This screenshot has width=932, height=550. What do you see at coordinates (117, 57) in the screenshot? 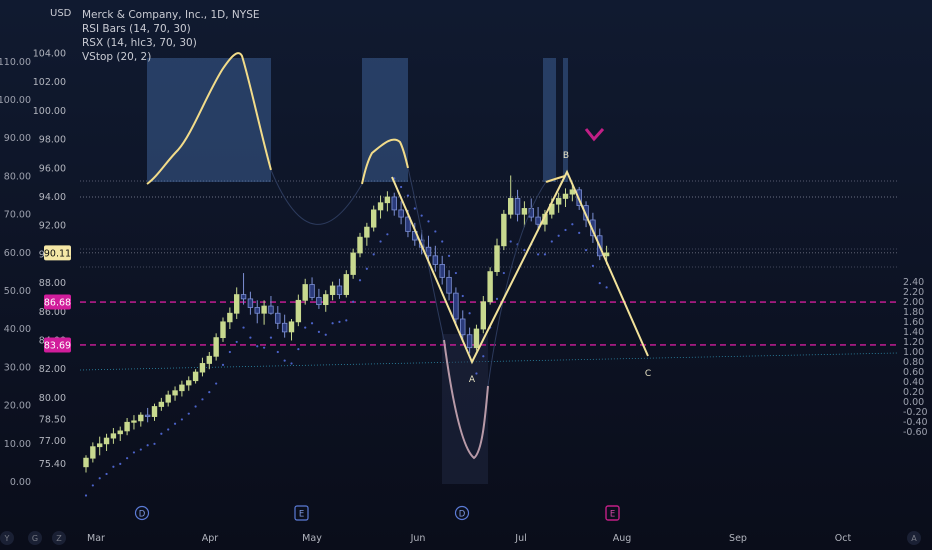
I see `indicator-vstop: VStop (20, 2)` at bounding box center [117, 57].